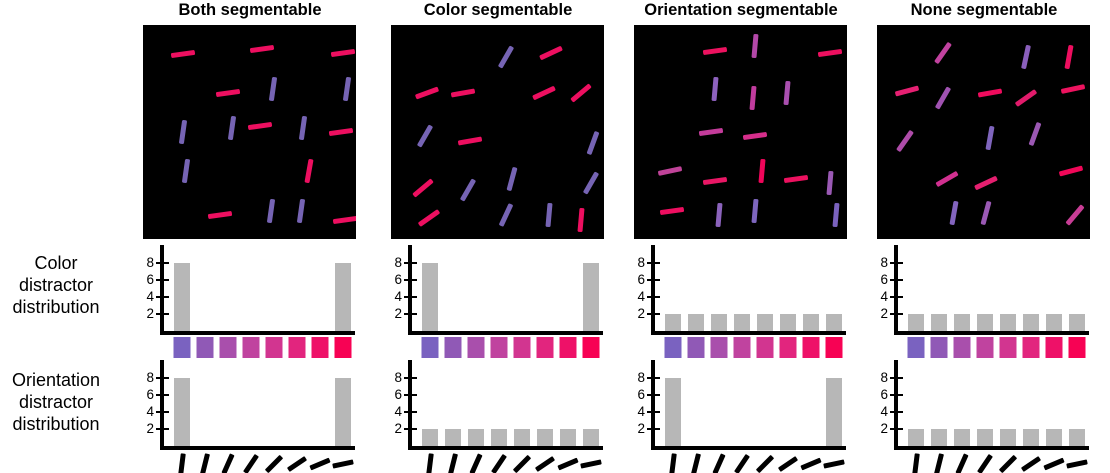 The height and width of the screenshot is (473, 1110). I want to click on color-category-axis, so click(983, 348).